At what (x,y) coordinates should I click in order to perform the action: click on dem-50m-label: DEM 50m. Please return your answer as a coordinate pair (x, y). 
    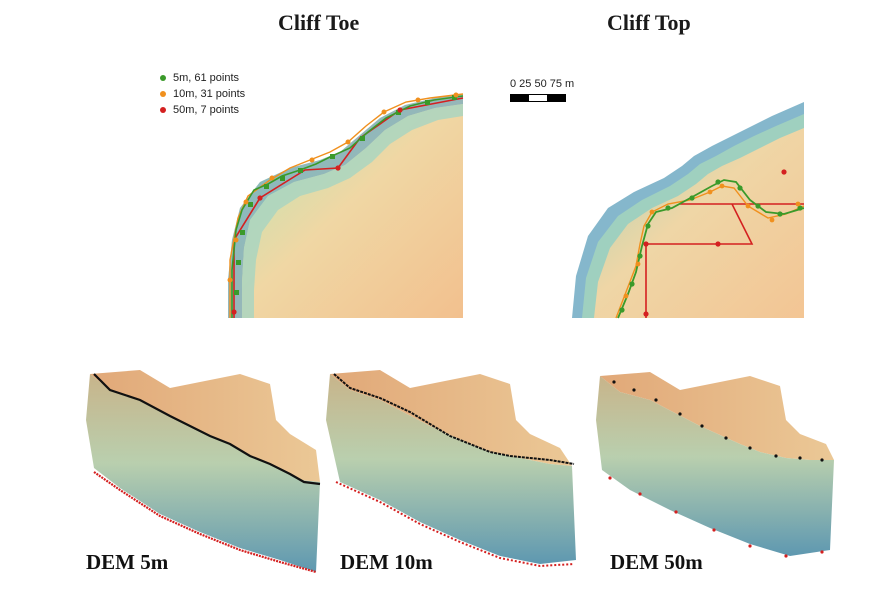
    Looking at the image, I should click on (656, 562).